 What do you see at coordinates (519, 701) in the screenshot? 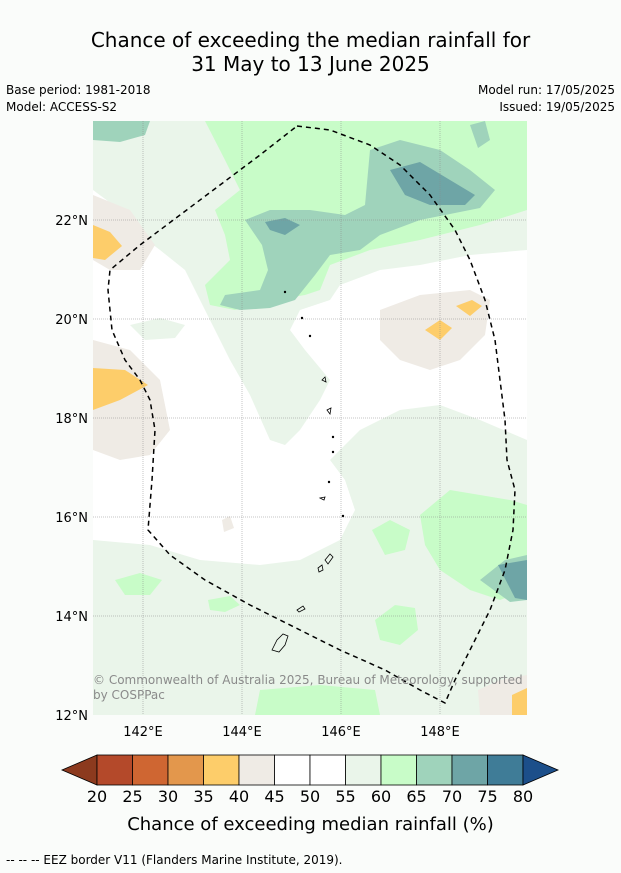
I see `contour-40-e` at bounding box center [519, 701].